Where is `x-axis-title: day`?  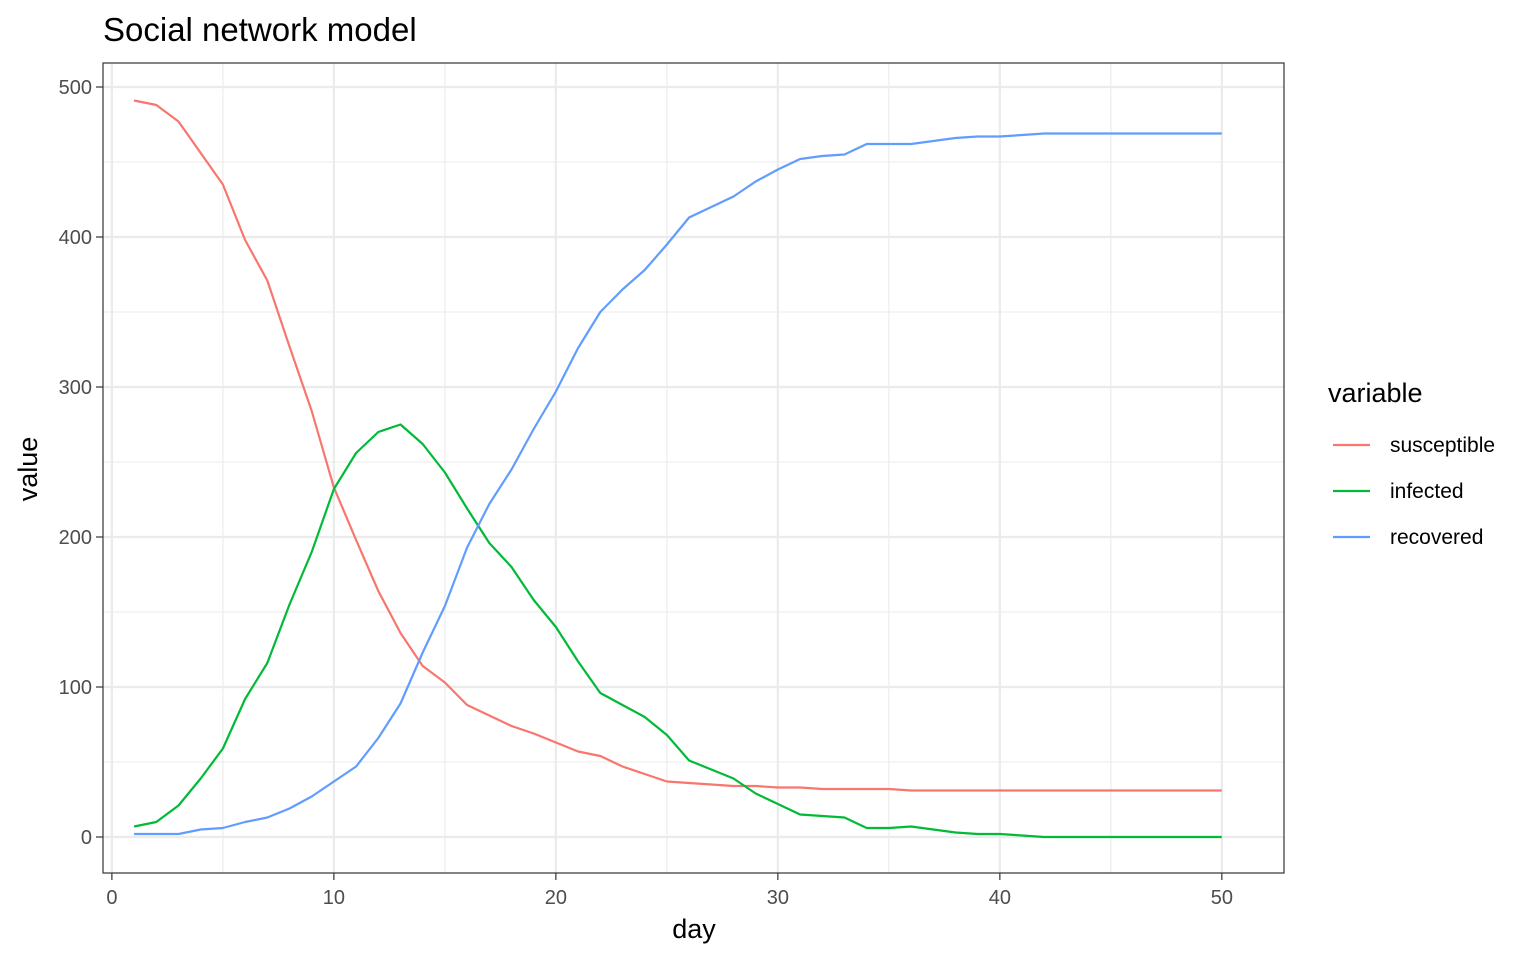
x-axis-title: day is located at coordinates (694, 929).